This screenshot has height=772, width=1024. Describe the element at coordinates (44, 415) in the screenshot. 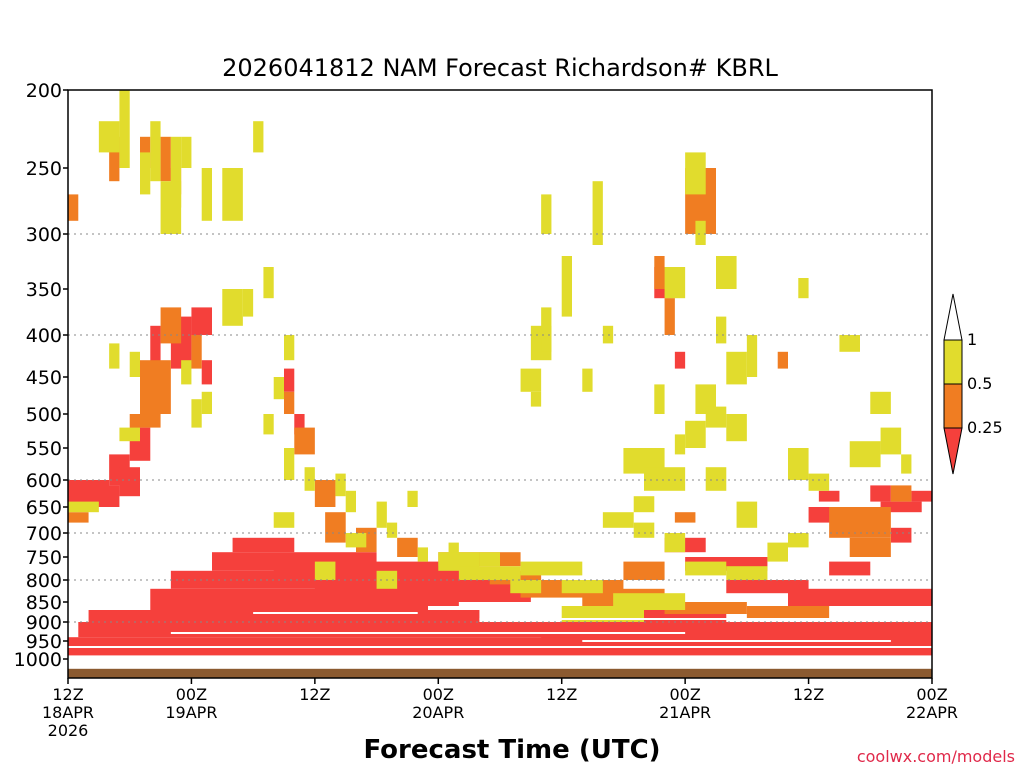

I see `y-tick-label: 500` at that location.